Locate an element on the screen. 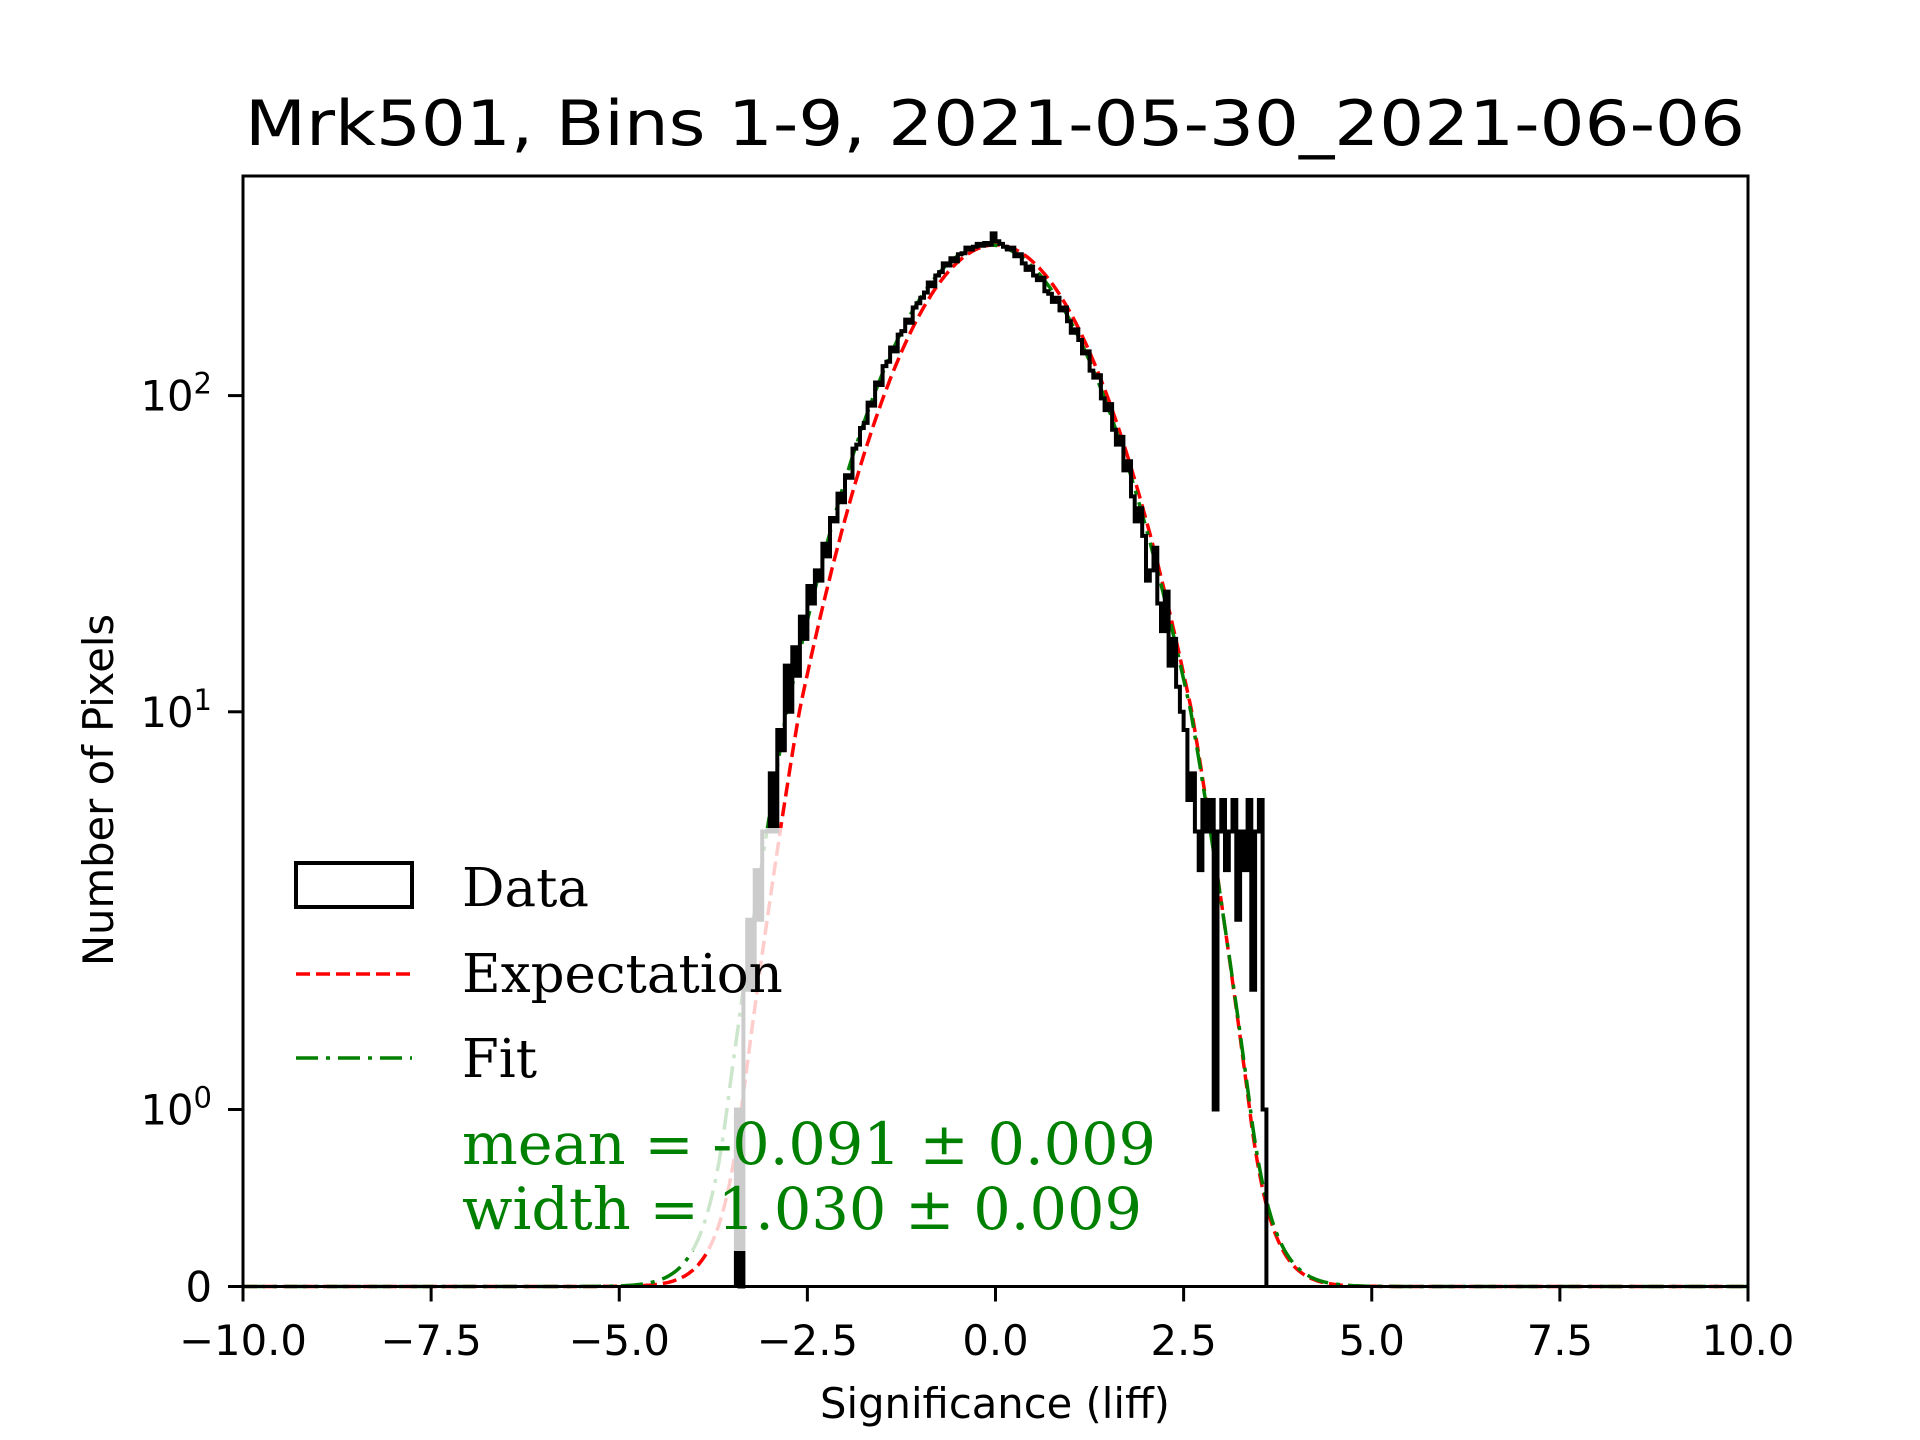 The height and width of the screenshot is (1440, 1920). x-axis-ticks: −10.0 −7.5 −5.0 −2.5 0.0 2.5 5.0 7.5 10.0 is located at coordinates (987, 1325).